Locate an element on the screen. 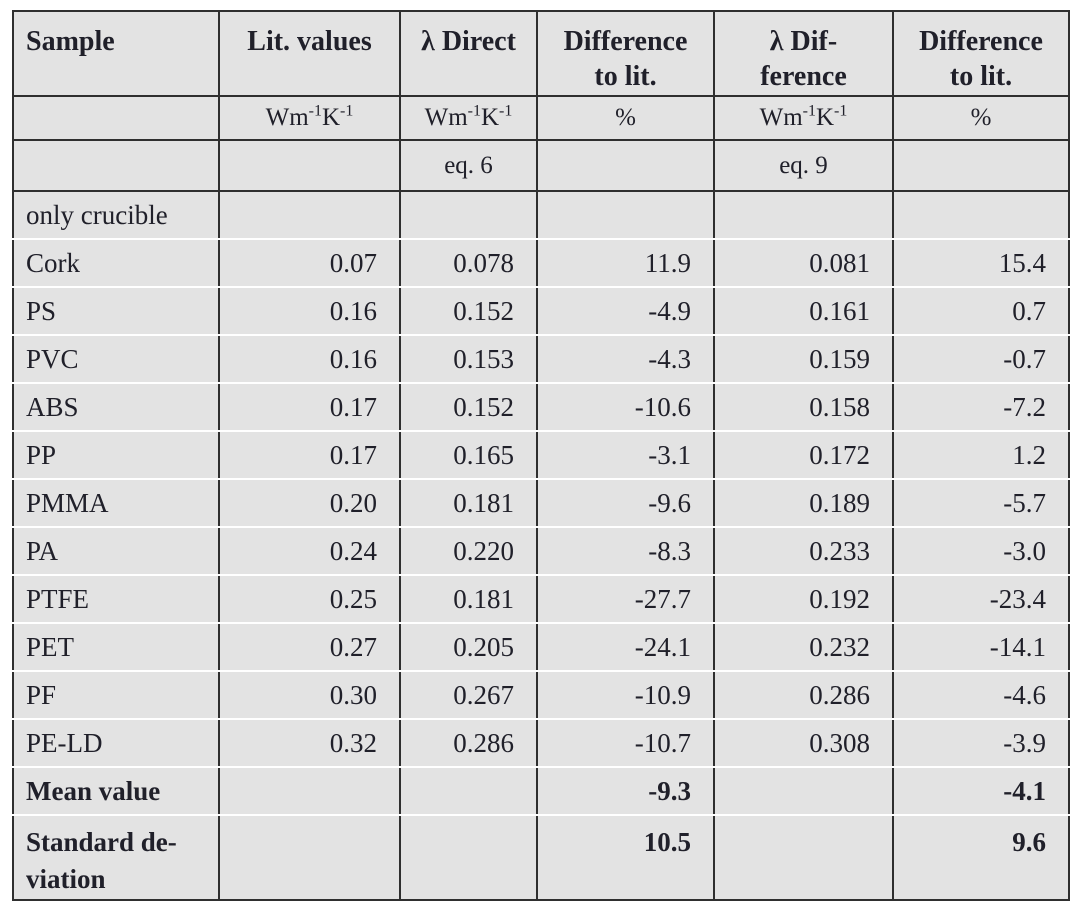 The height and width of the screenshot is (907, 1080). row-standard-deviation: Standard de-viation 10.5 9.6 is located at coordinates (541, 857).